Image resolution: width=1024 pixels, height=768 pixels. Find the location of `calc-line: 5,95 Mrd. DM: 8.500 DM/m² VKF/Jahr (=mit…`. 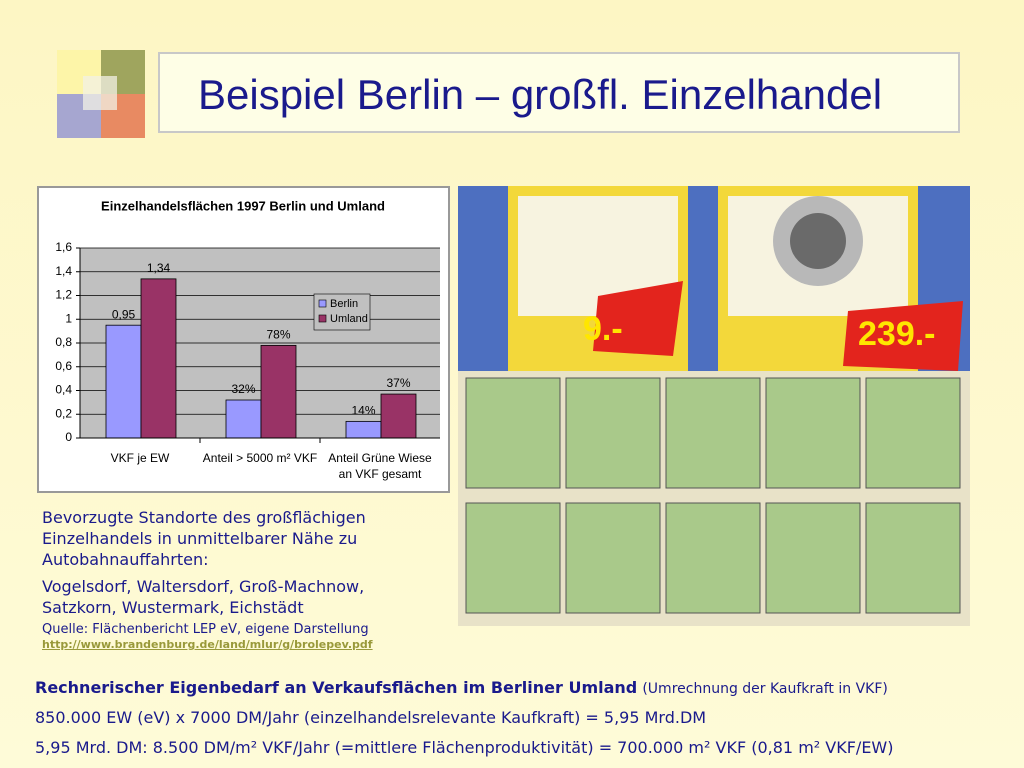

calc-line: 5,95 Mrd. DM: 8.500 DM/m² VKF/Jahr (=mit… is located at coordinates (464, 747).